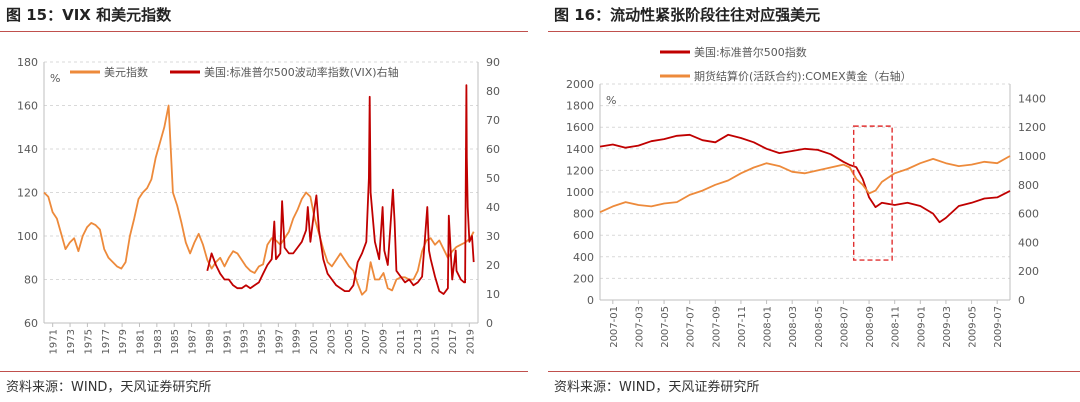 The image size is (1080, 402). What do you see at coordinates (872, 193) in the screenshot?
I see `dashed-highlight-box` at bounding box center [872, 193].